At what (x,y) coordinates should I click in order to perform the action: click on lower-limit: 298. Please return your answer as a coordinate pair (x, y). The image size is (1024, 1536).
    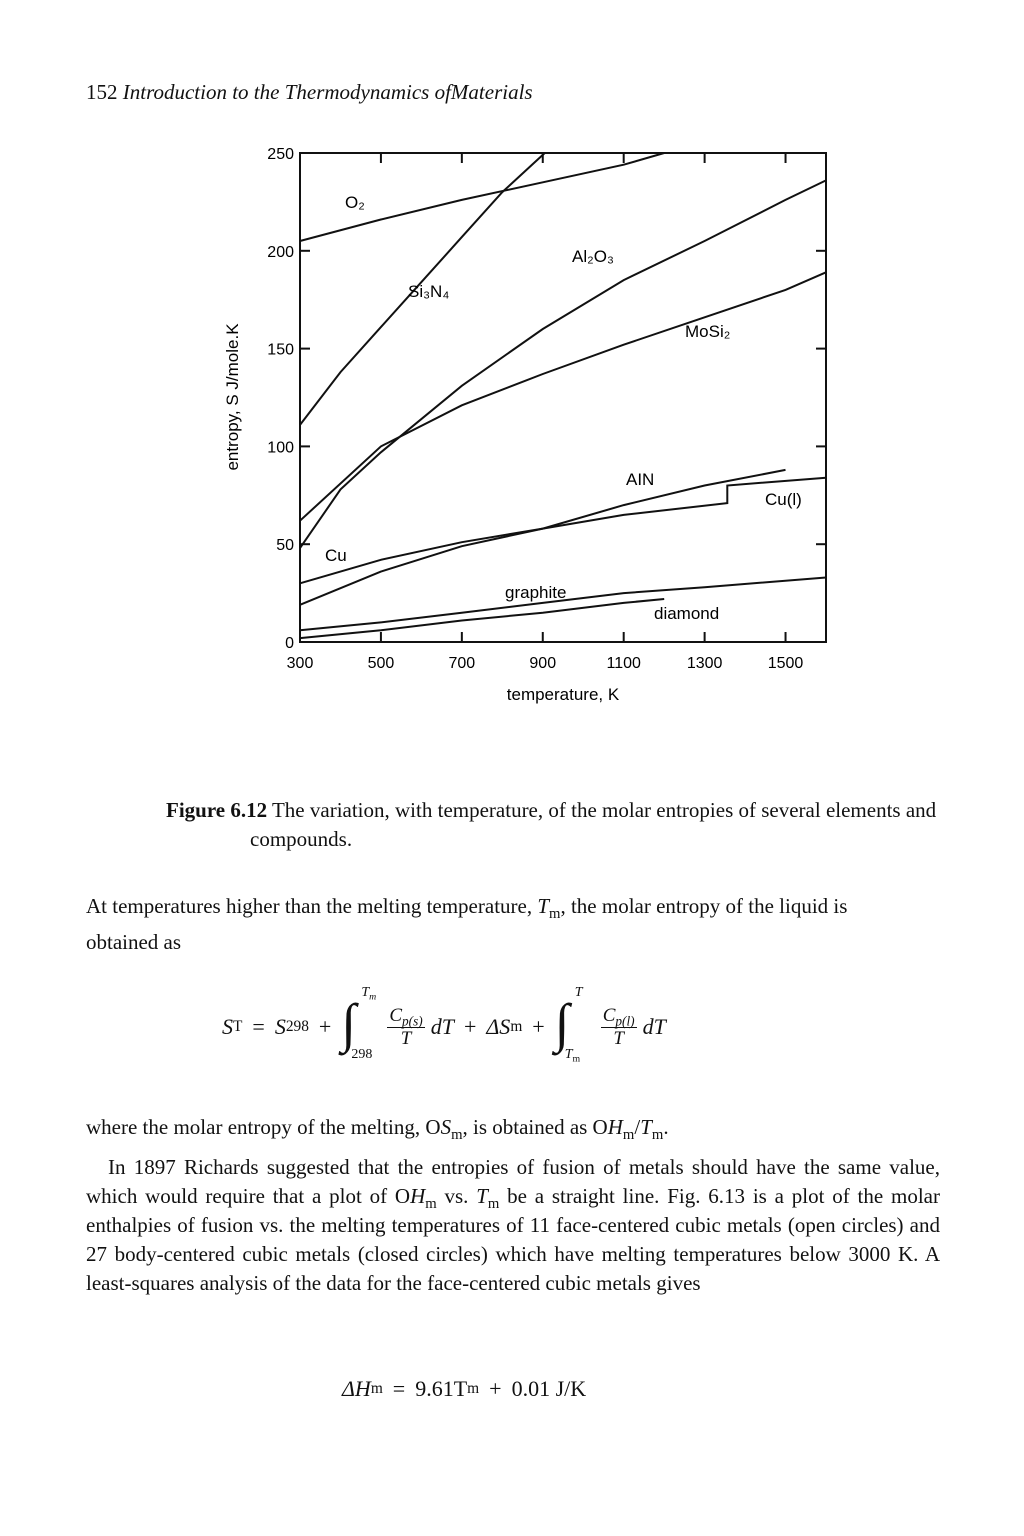
    Looking at the image, I should click on (362, 1054).